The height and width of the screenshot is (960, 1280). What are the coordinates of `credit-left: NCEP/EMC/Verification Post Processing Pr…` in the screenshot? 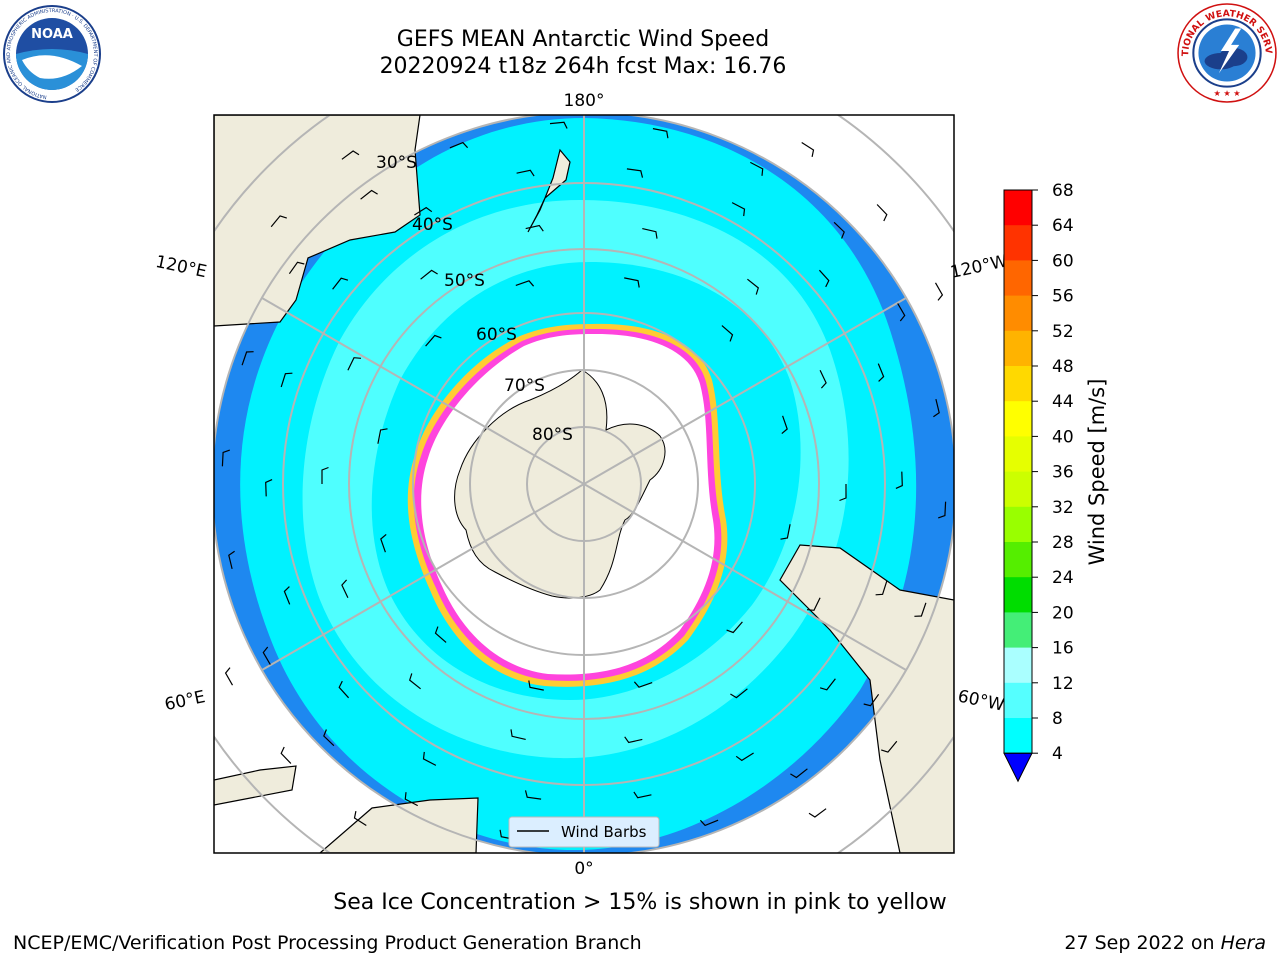 It's located at (327, 943).